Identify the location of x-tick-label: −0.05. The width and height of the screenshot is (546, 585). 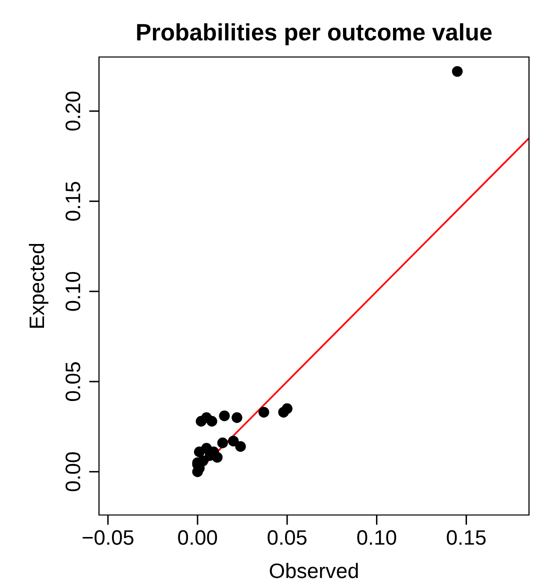
(108, 537).